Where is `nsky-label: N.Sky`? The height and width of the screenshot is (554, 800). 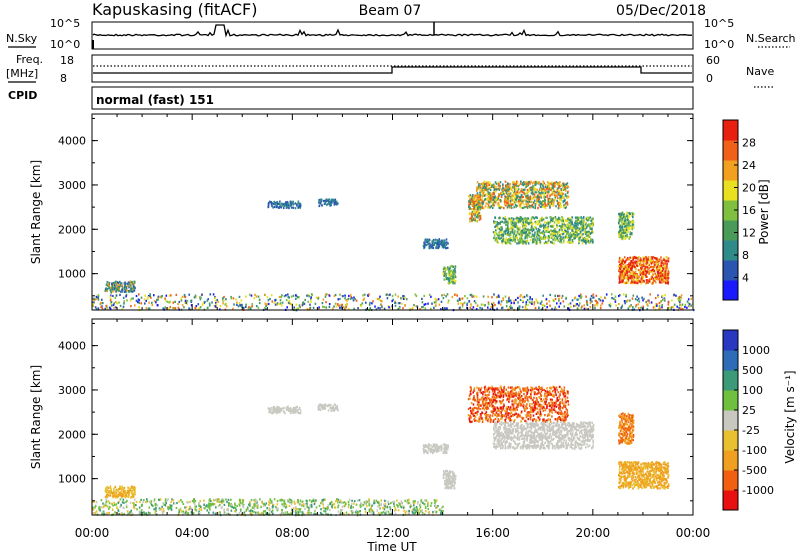 nsky-label: N.Sky is located at coordinates (22, 38).